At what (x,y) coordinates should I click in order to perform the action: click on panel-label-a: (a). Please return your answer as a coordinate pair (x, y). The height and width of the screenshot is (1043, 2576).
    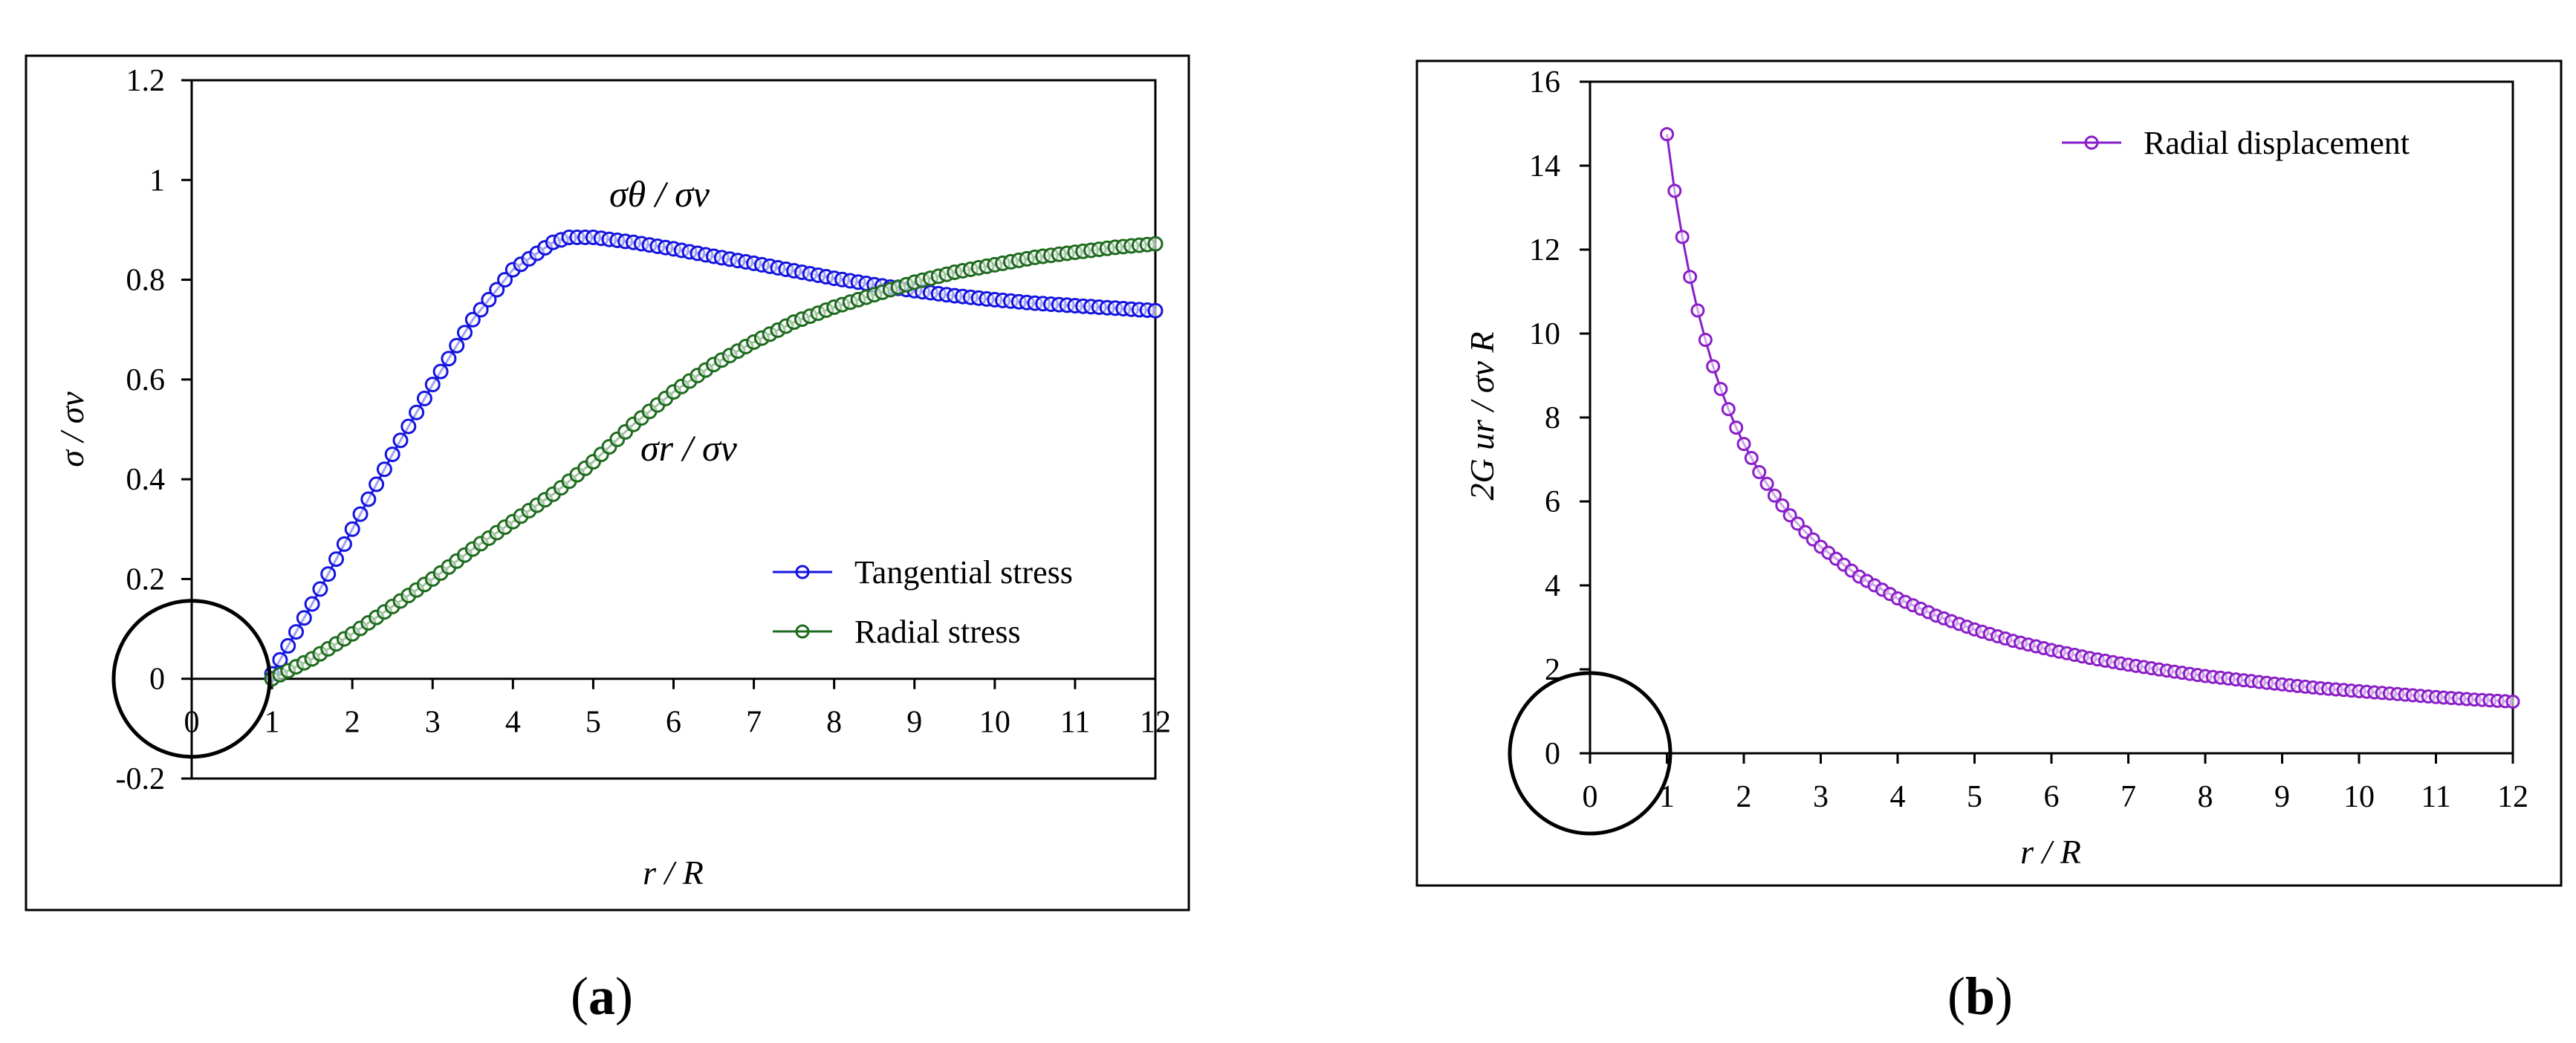
    Looking at the image, I should click on (602, 996).